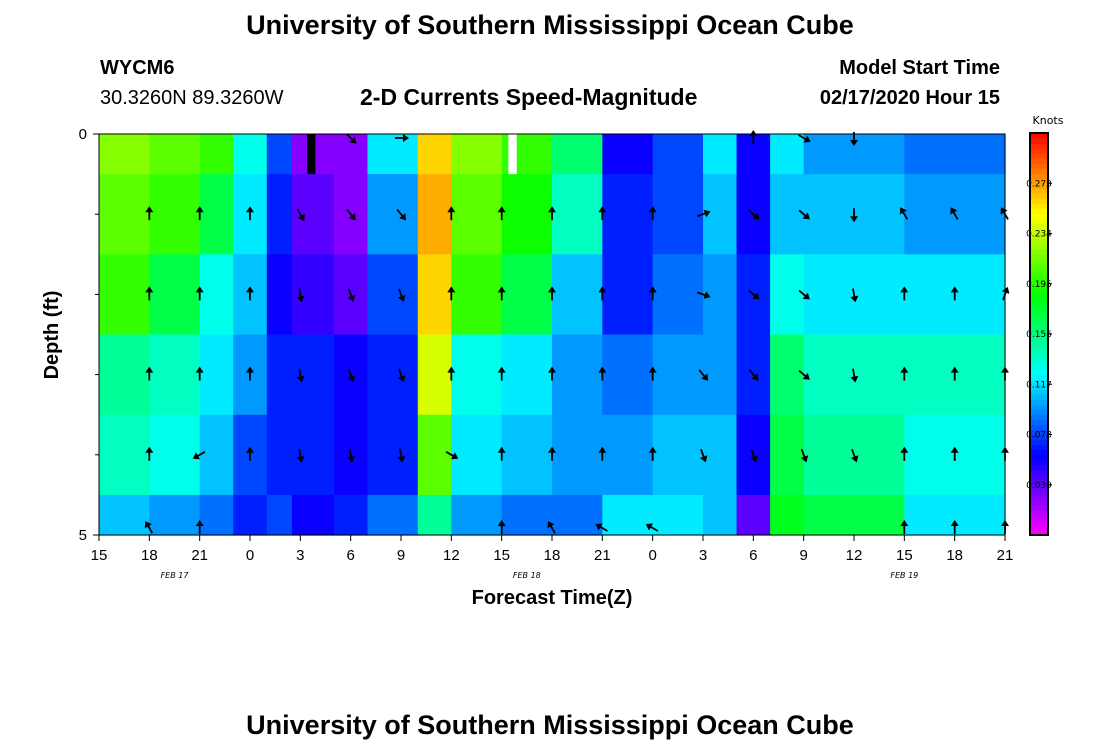  What do you see at coordinates (854, 555) in the screenshot?
I see `x-tick-label: 12` at bounding box center [854, 555].